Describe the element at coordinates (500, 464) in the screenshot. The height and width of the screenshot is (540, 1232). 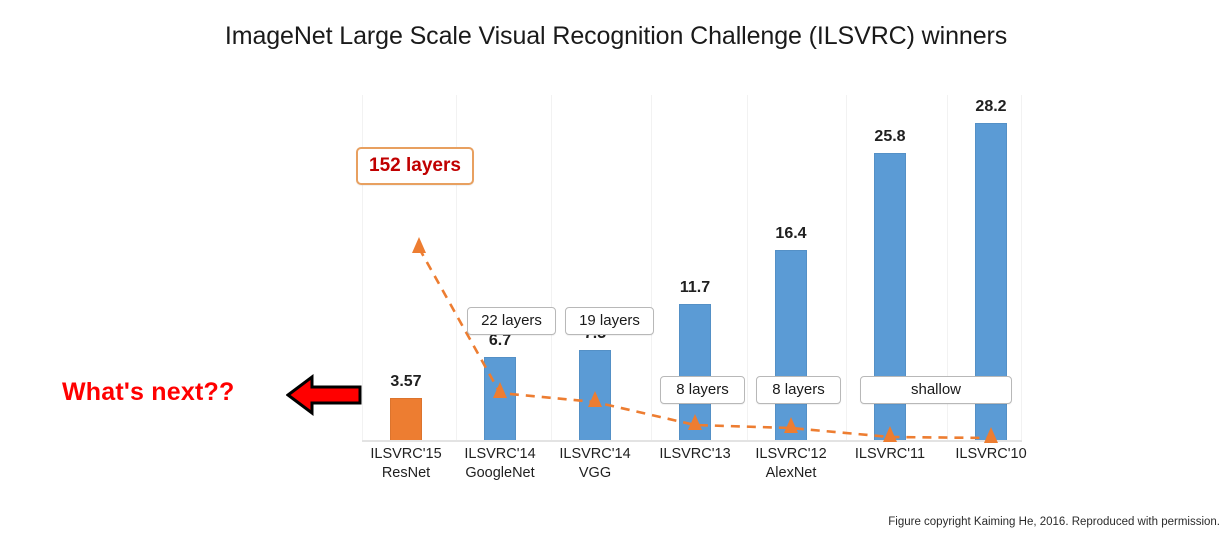
I see `x-tick-label-1: ILSVRC'14 GoogleNet` at that location.